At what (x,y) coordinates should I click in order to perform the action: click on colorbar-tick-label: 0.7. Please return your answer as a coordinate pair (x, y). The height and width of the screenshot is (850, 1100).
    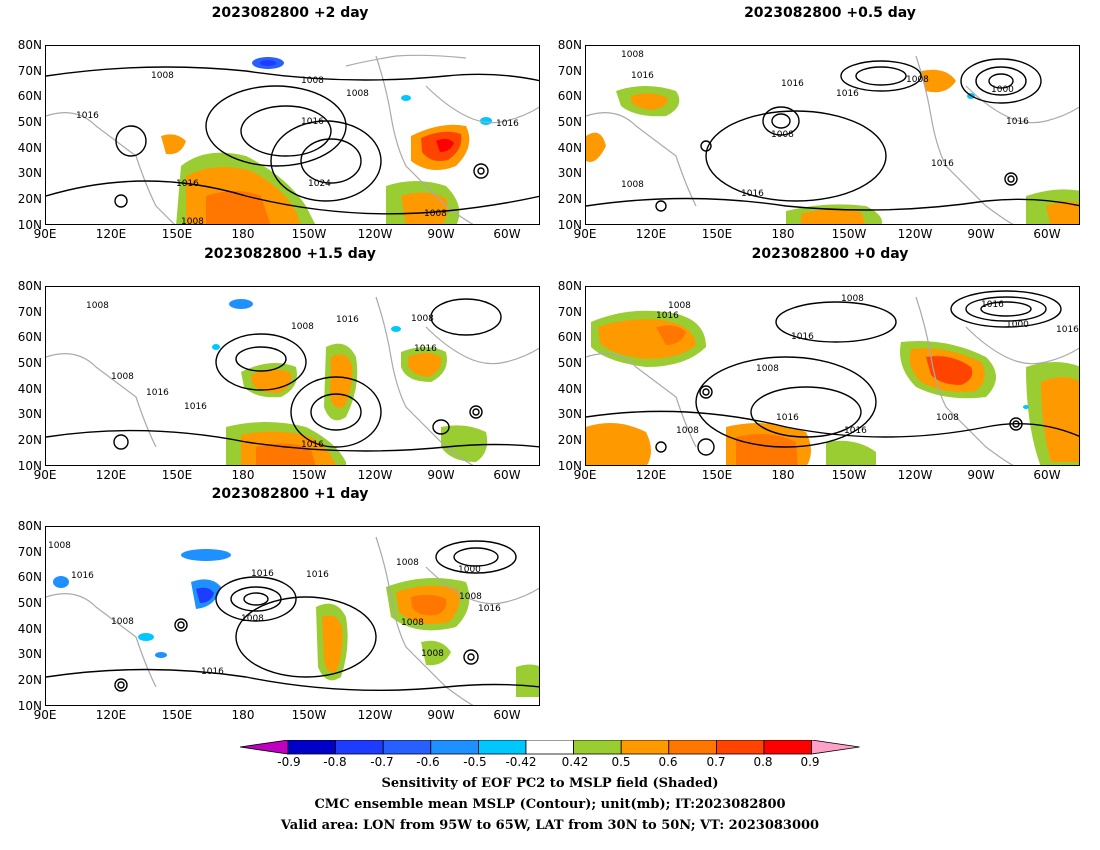
    Looking at the image, I should click on (716, 762).